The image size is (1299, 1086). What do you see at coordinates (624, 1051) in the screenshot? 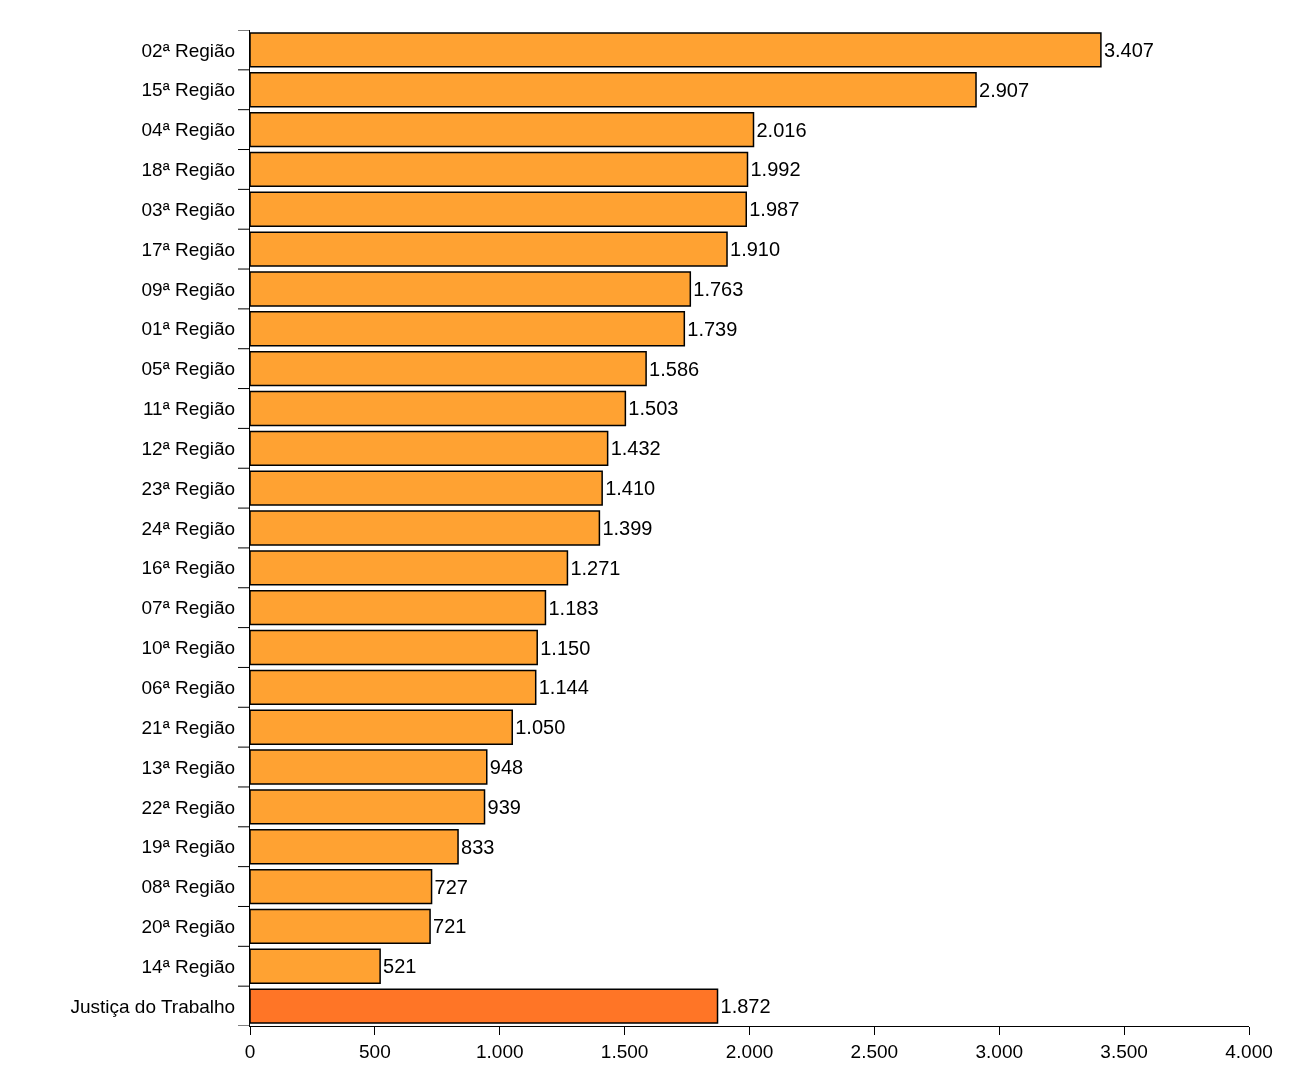
I see `x-tick-label: 1.500` at bounding box center [624, 1051].